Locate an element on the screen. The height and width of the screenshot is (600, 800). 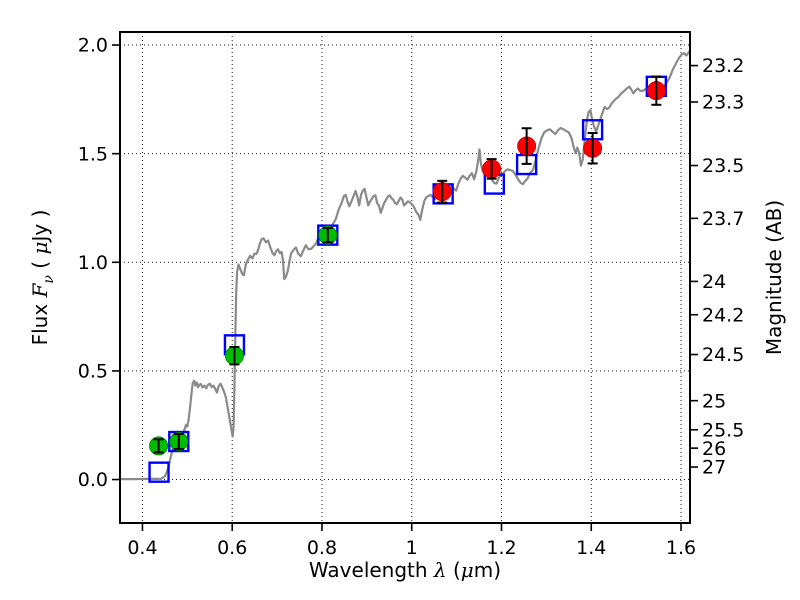
x-tick-label: 0.4 is located at coordinates (142, 548).